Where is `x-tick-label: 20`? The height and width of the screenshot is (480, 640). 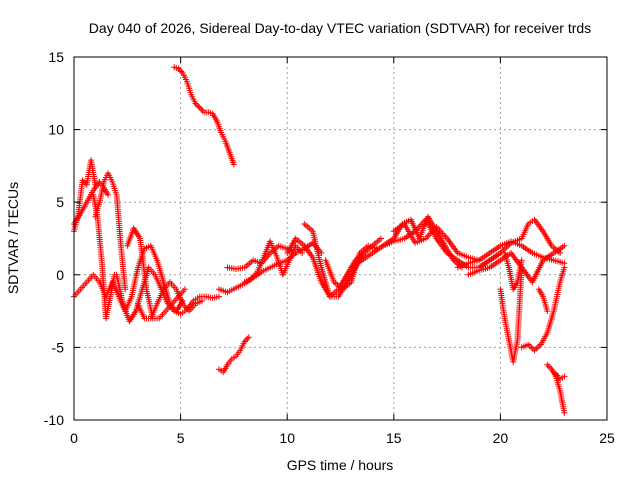
x-tick-label: 20 is located at coordinates (501, 438).